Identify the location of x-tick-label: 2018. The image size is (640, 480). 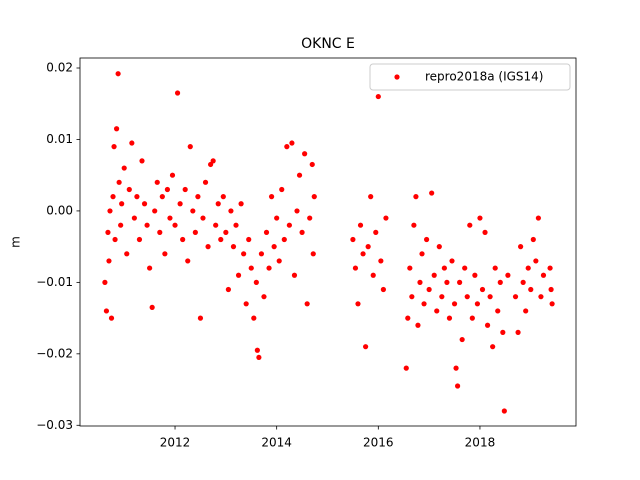
(480, 443).